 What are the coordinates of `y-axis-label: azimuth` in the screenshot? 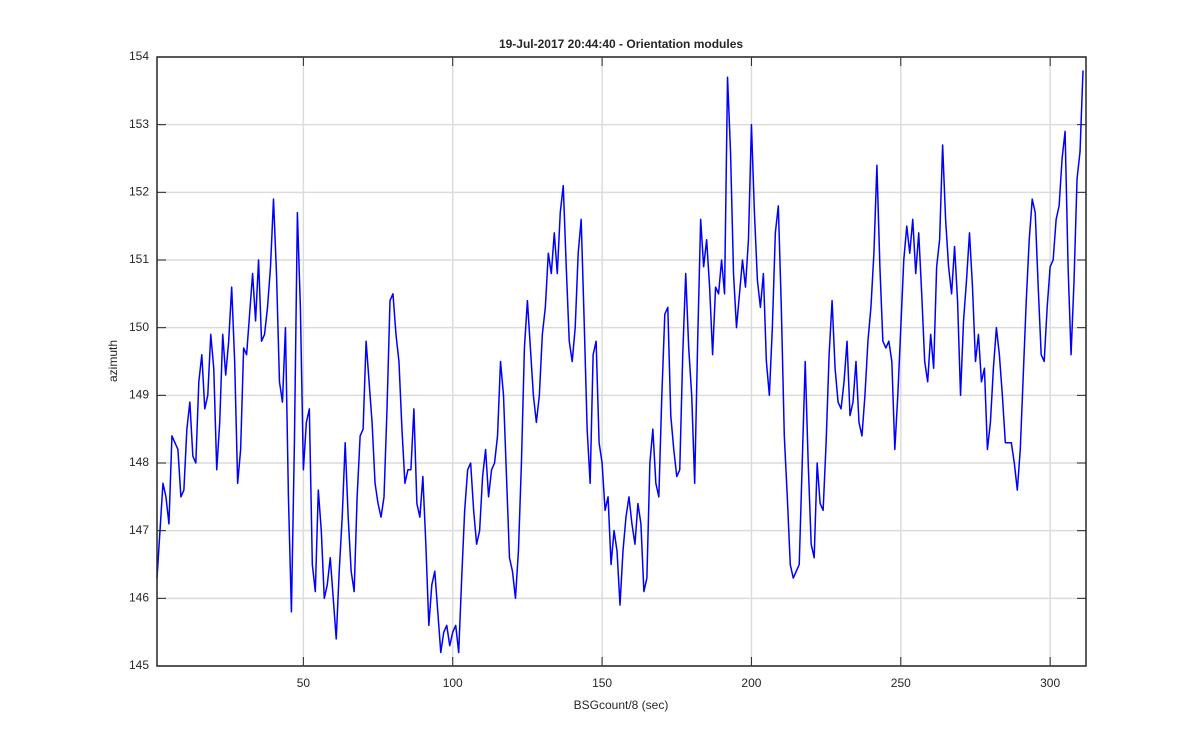 It's located at (113, 361).